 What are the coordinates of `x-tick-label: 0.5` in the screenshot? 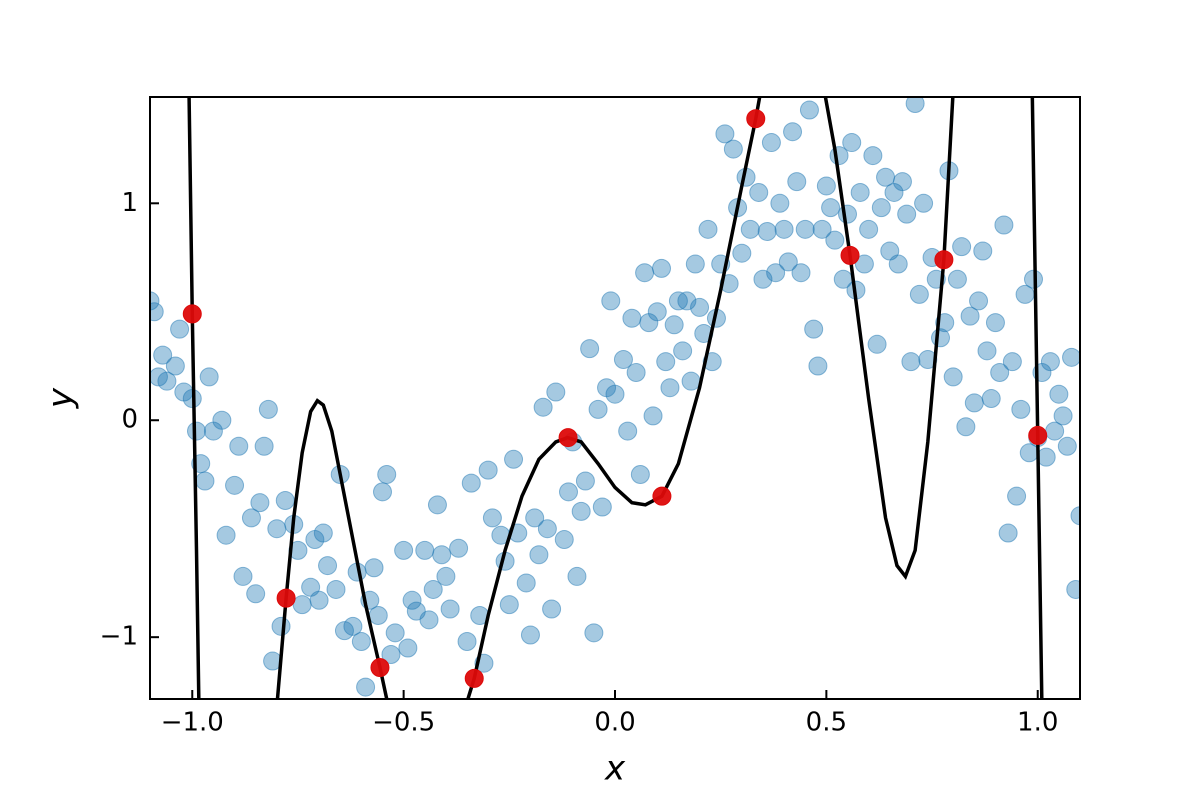 It's located at (826, 723).